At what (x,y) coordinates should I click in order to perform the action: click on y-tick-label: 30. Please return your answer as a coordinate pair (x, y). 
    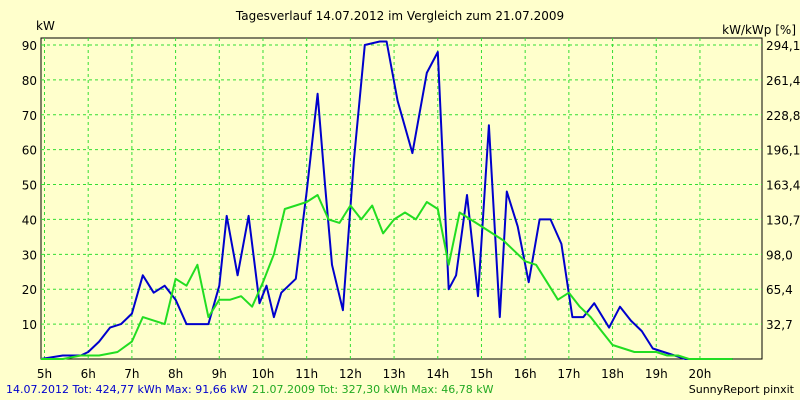
    Looking at the image, I should click on (29, 255).